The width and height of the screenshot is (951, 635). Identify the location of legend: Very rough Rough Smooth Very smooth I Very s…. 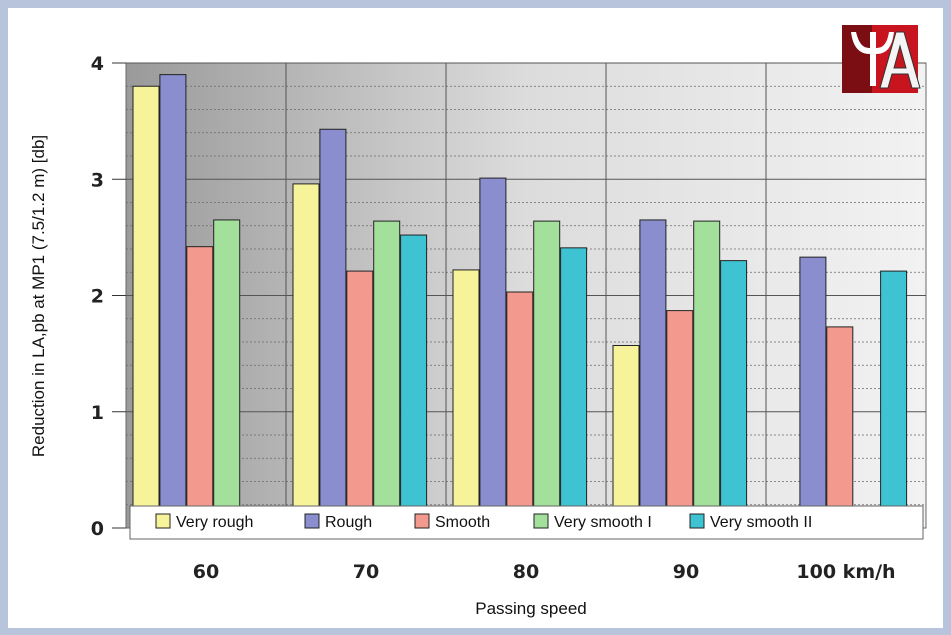
(526, 522).